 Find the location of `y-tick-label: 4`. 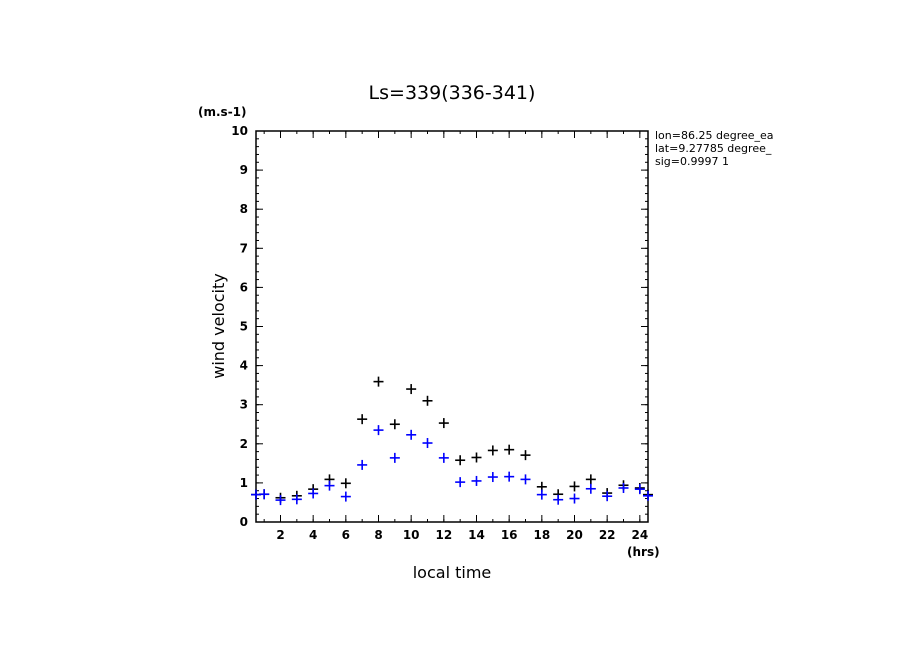

y-tick-label: 4 is located at coordinates (244, 366).